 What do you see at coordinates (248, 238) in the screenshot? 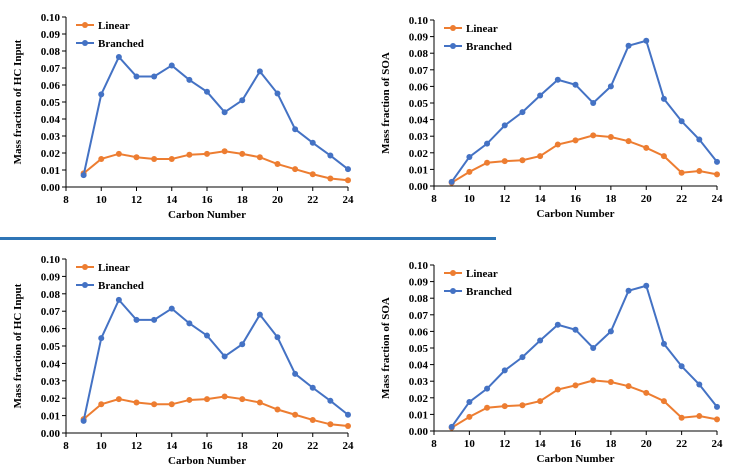
I see `section-divider` at bounding box center [248, 238].